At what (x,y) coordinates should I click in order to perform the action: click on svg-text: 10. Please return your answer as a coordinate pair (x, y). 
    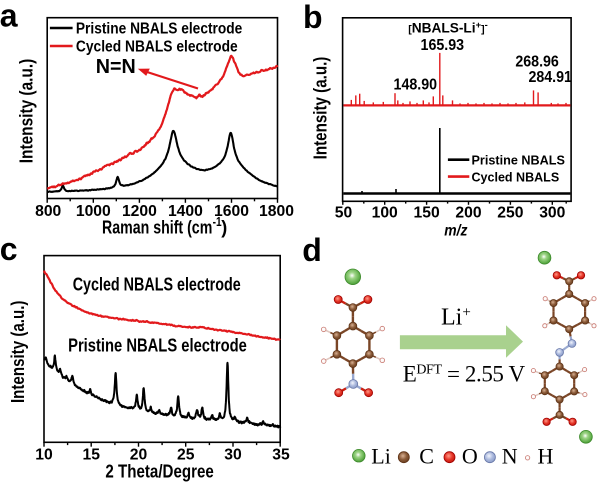
    Looking at the image, I should click on (44, 455).